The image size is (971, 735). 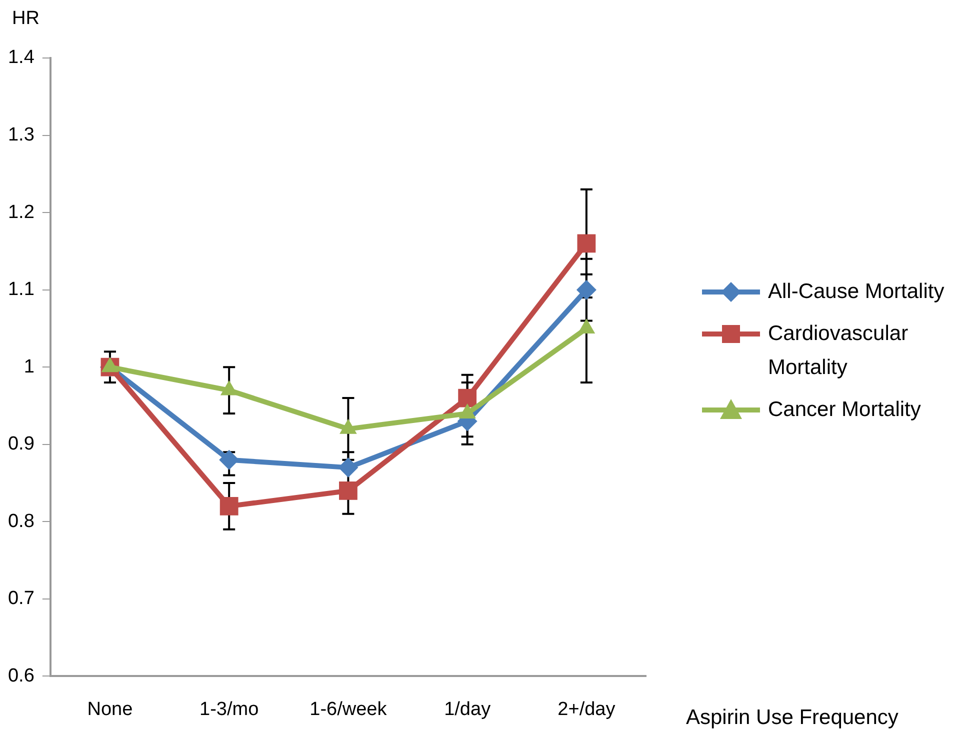 I want to click on y-tick-label: 1.3, so click(x=21, y=135).